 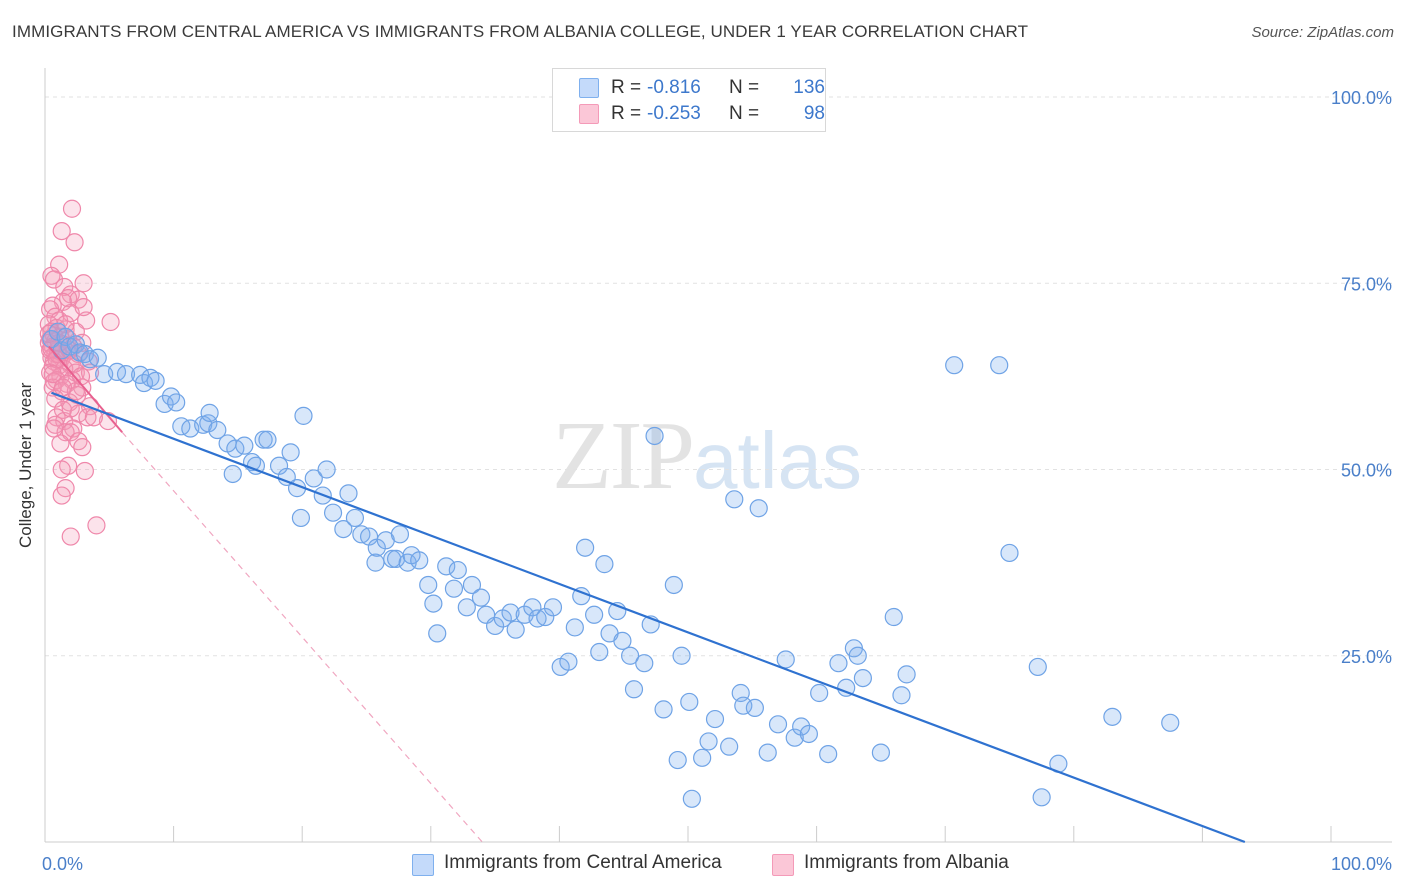 I want to click on y-tick-label: 75.0%, so click(x=1366, y=284).